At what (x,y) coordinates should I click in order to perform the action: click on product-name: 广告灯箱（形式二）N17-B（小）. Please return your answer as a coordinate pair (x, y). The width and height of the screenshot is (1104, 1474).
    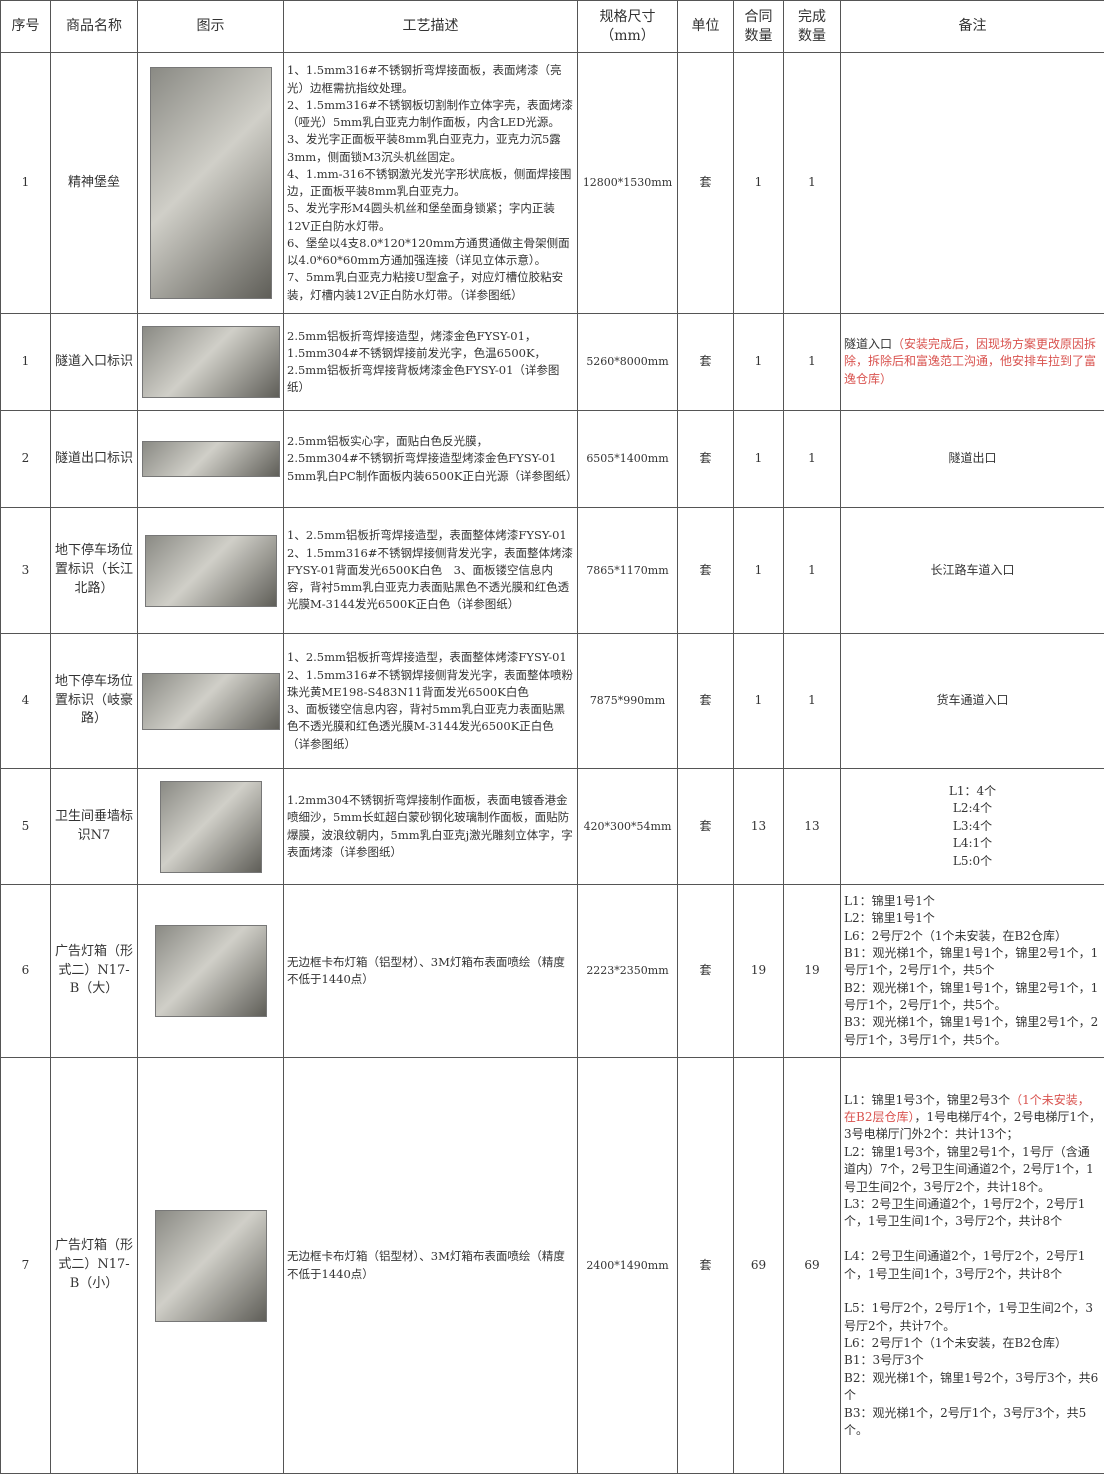
    Looking at the image, I should click on (94, 1266).